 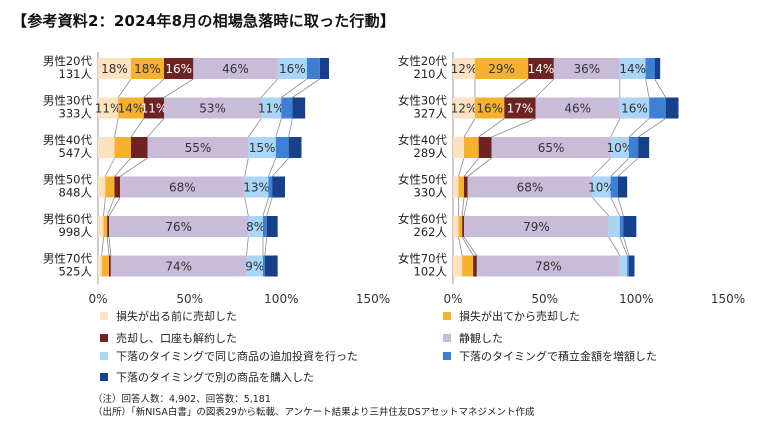 I want to click on data-label: 13%, so click(x=256, y=188).